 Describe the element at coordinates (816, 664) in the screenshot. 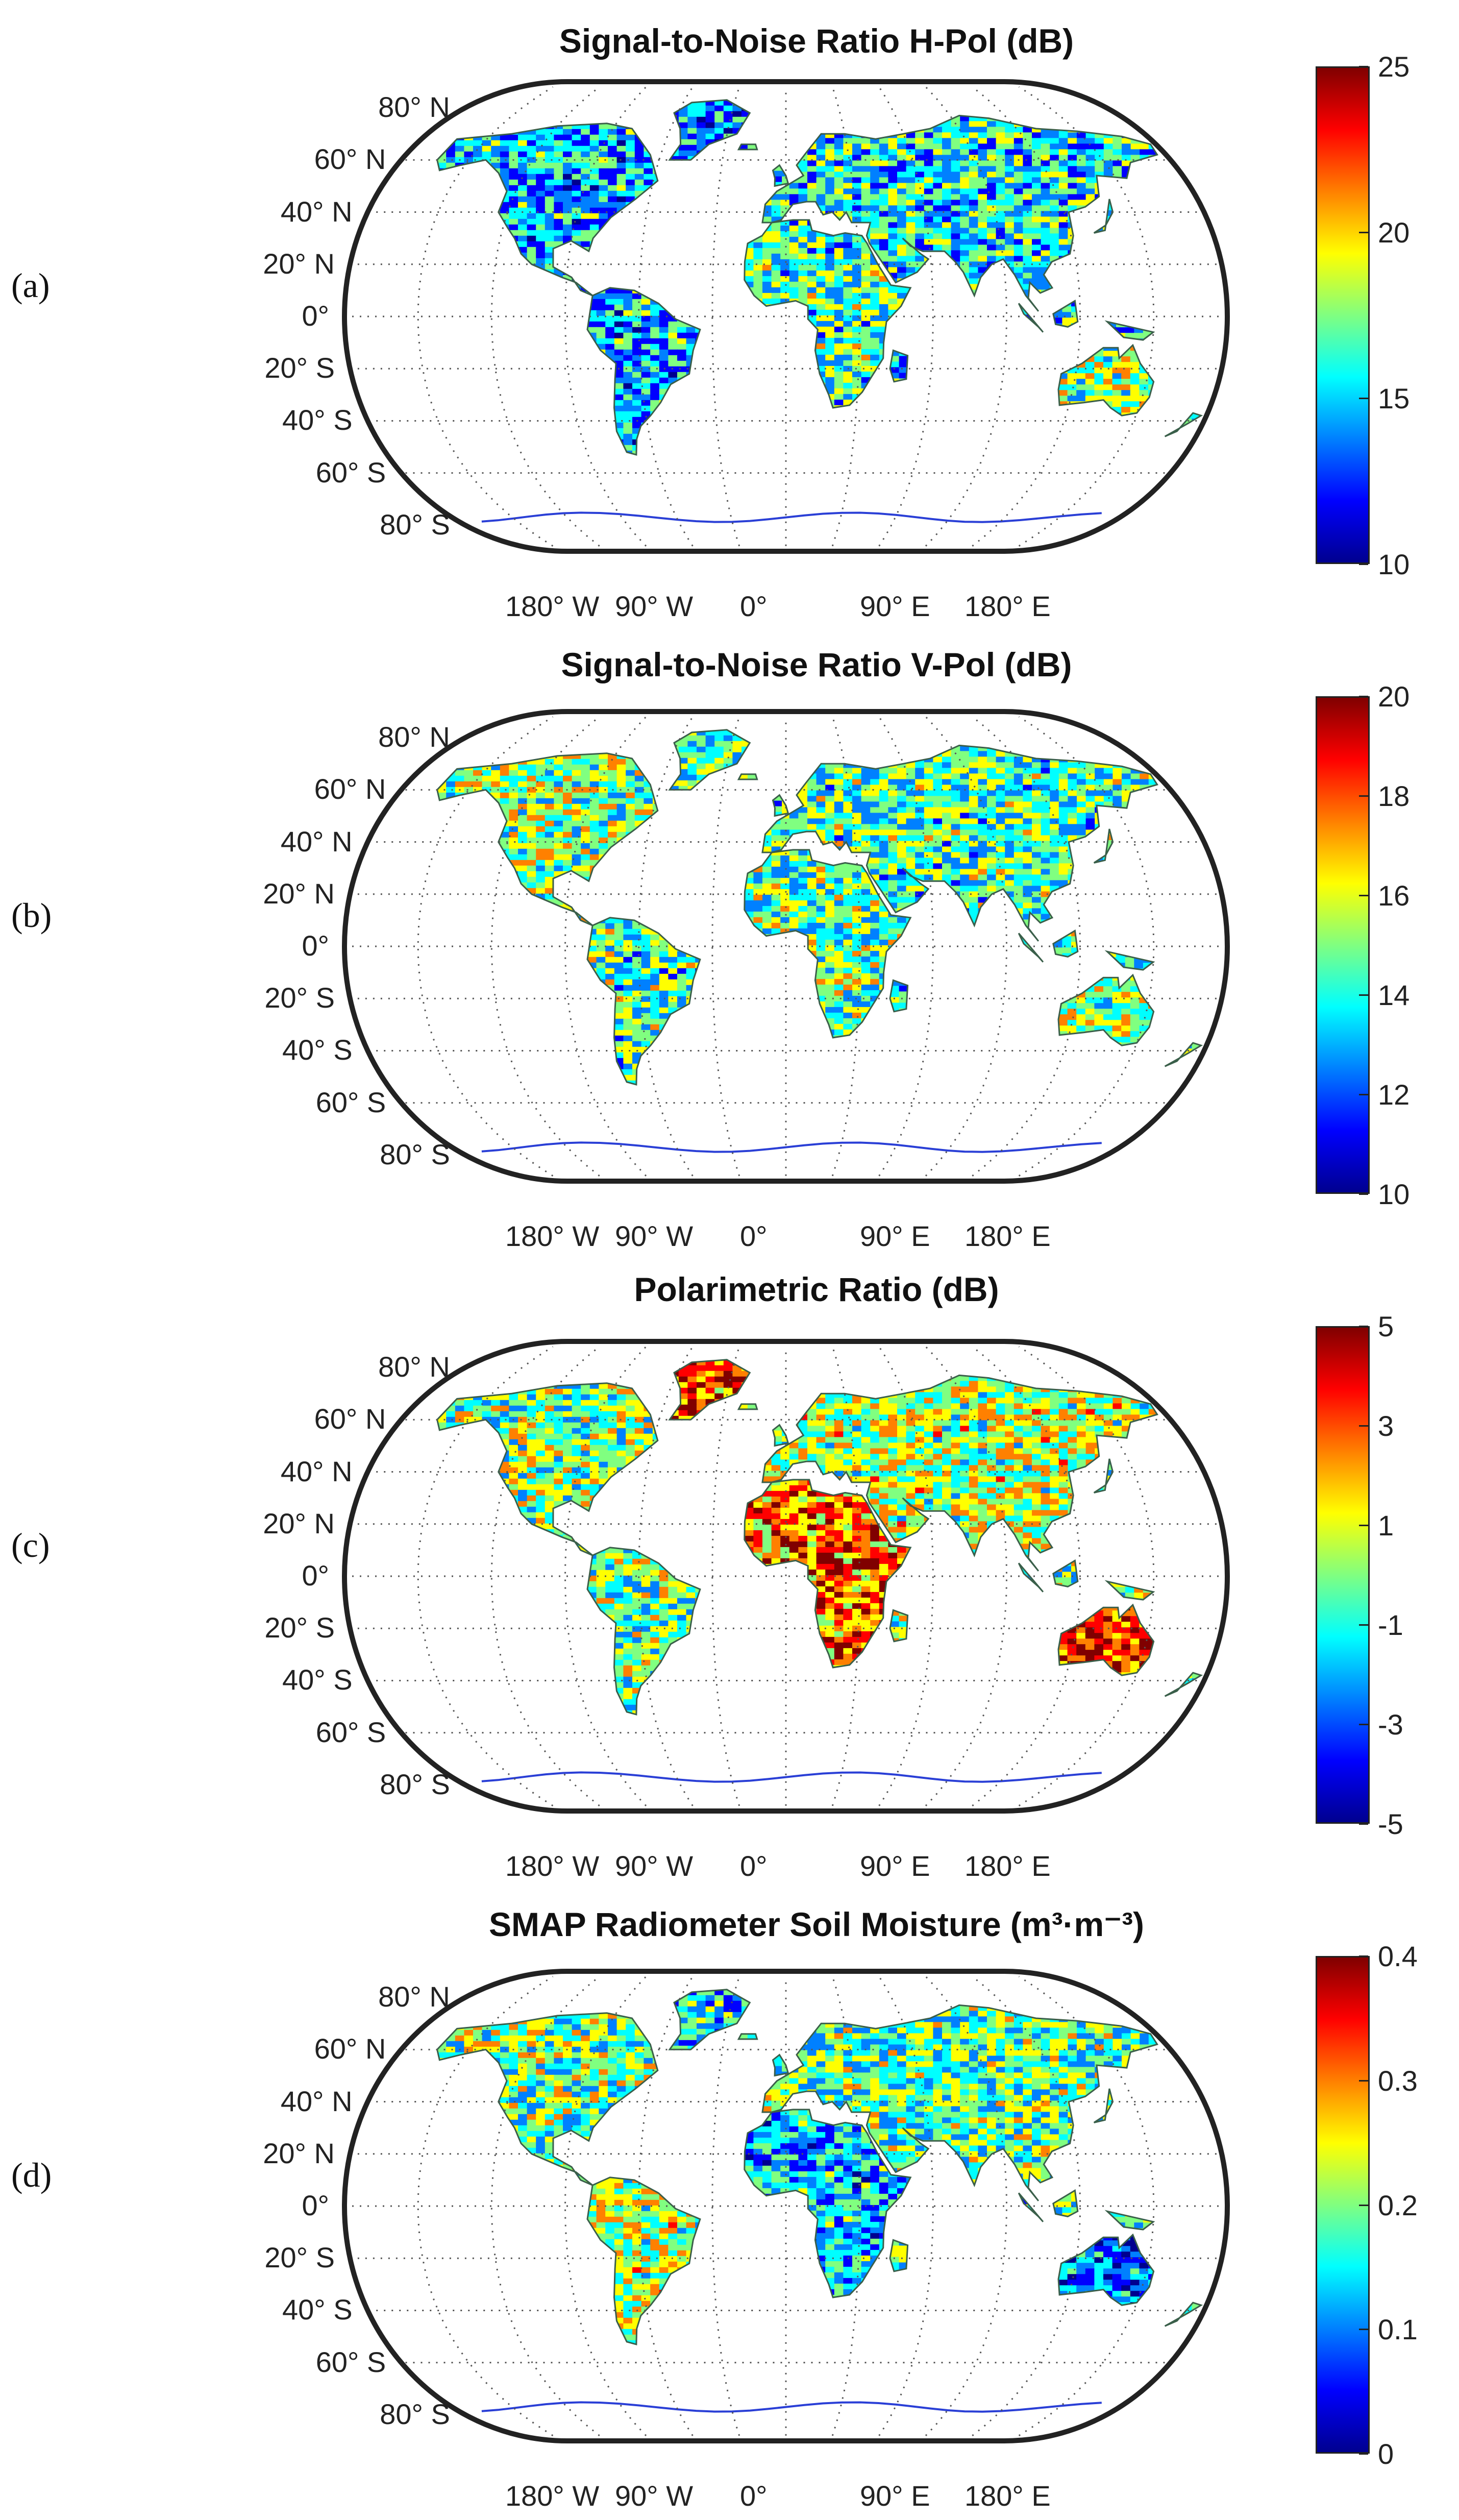

I see `panel-title: Signal-to-Noise Ratio V-Pol (dB)` at that location.